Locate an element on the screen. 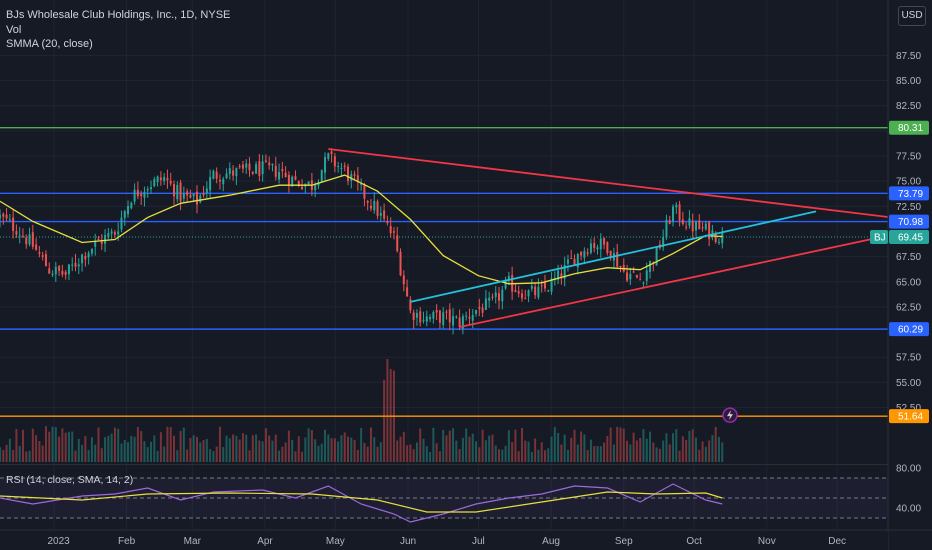 The width and height of the screenshot is (932, 550). currency-button: USD is located at coordinates (912, 16).